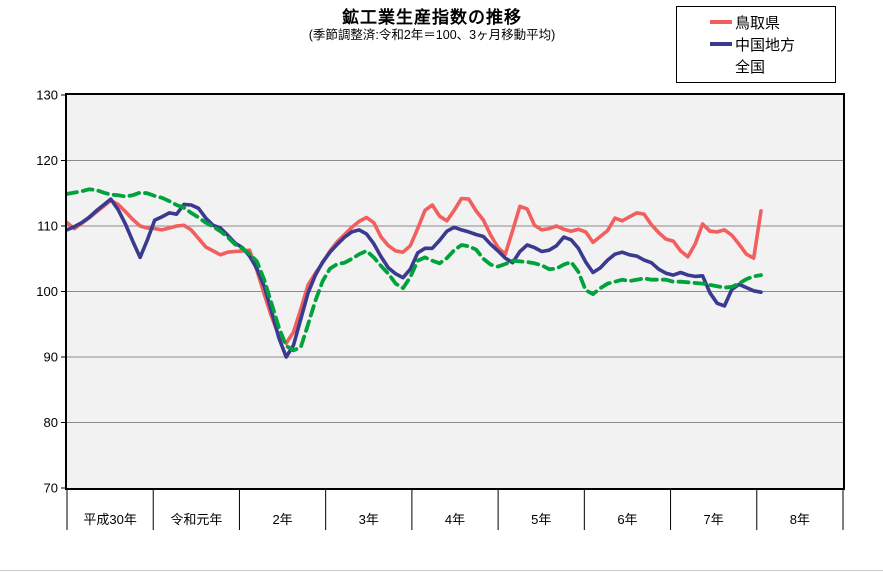  What do you see at coordinates (51, 488) in the screenshot?
I see `y-tick-label-70: 70` at bounding box center [51, 488].